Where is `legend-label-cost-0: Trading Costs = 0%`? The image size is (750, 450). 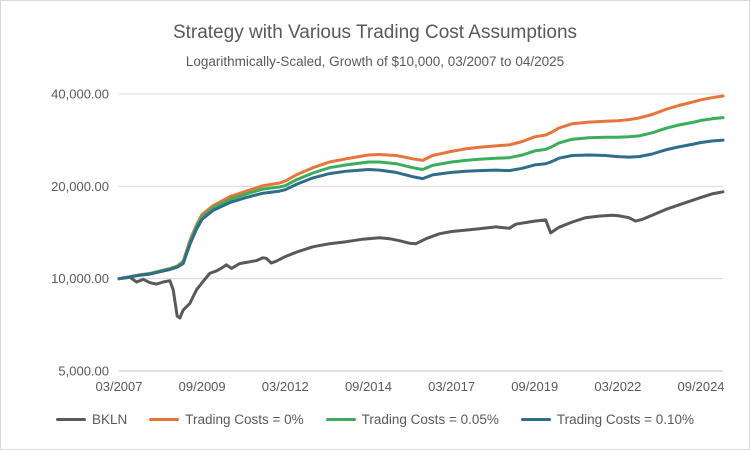
legend-label-cost-0: Trading Costs = 0% is located at coordinates (244, 419).